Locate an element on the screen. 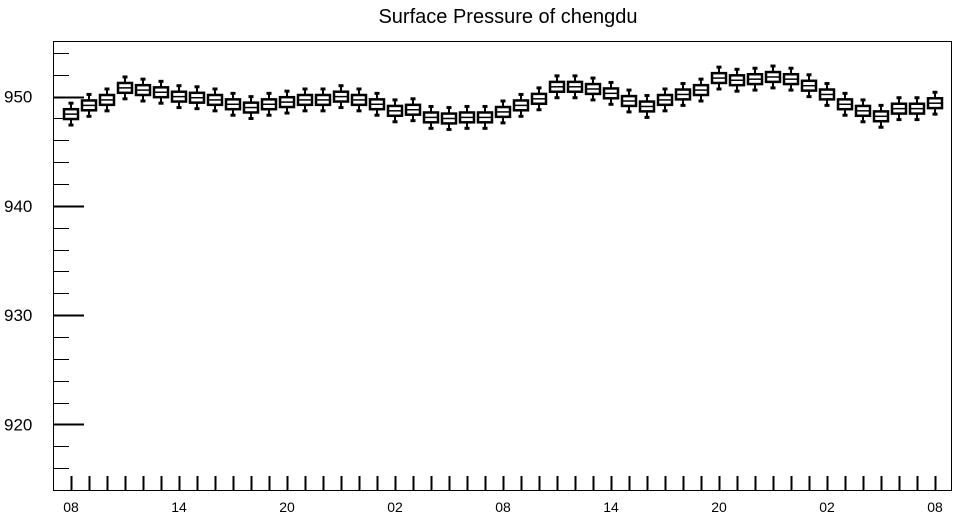 The image size is (958, 520). y-tick-label: 920 is located at coordinates (18, 424).